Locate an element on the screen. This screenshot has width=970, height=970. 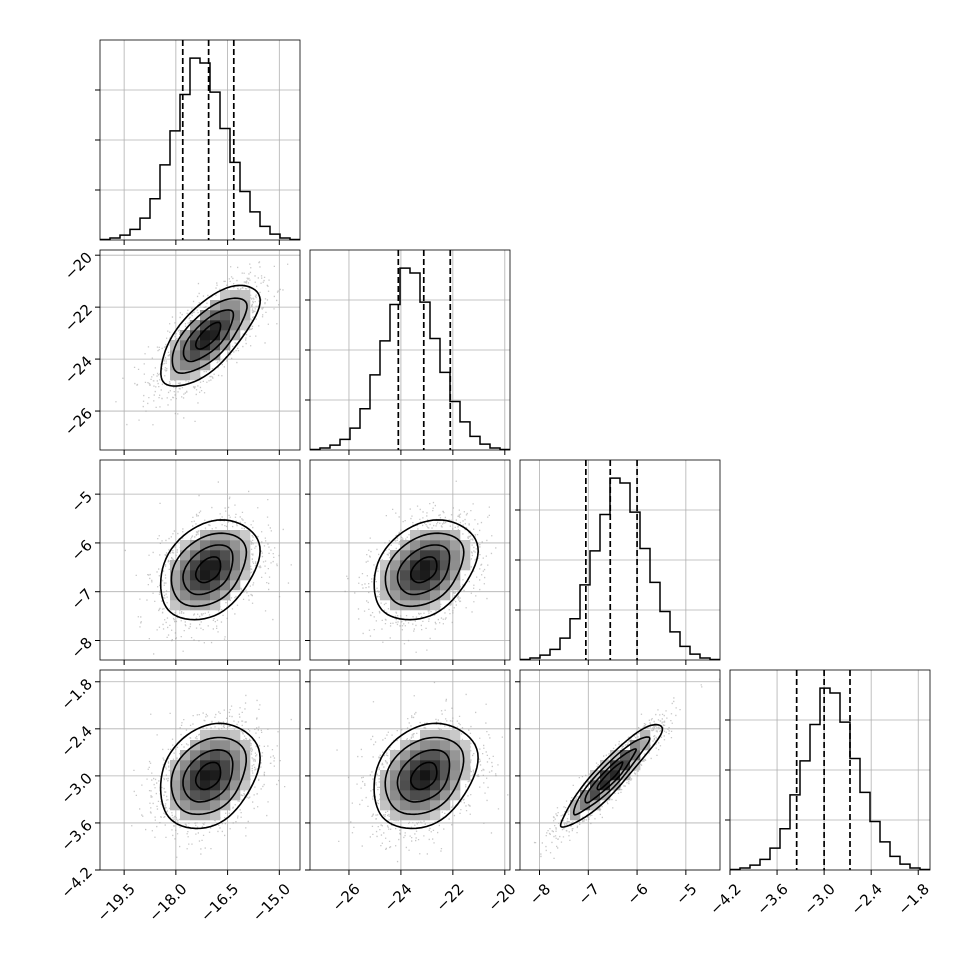
y-tick-label: −7 is located at coordinates (82, 599).